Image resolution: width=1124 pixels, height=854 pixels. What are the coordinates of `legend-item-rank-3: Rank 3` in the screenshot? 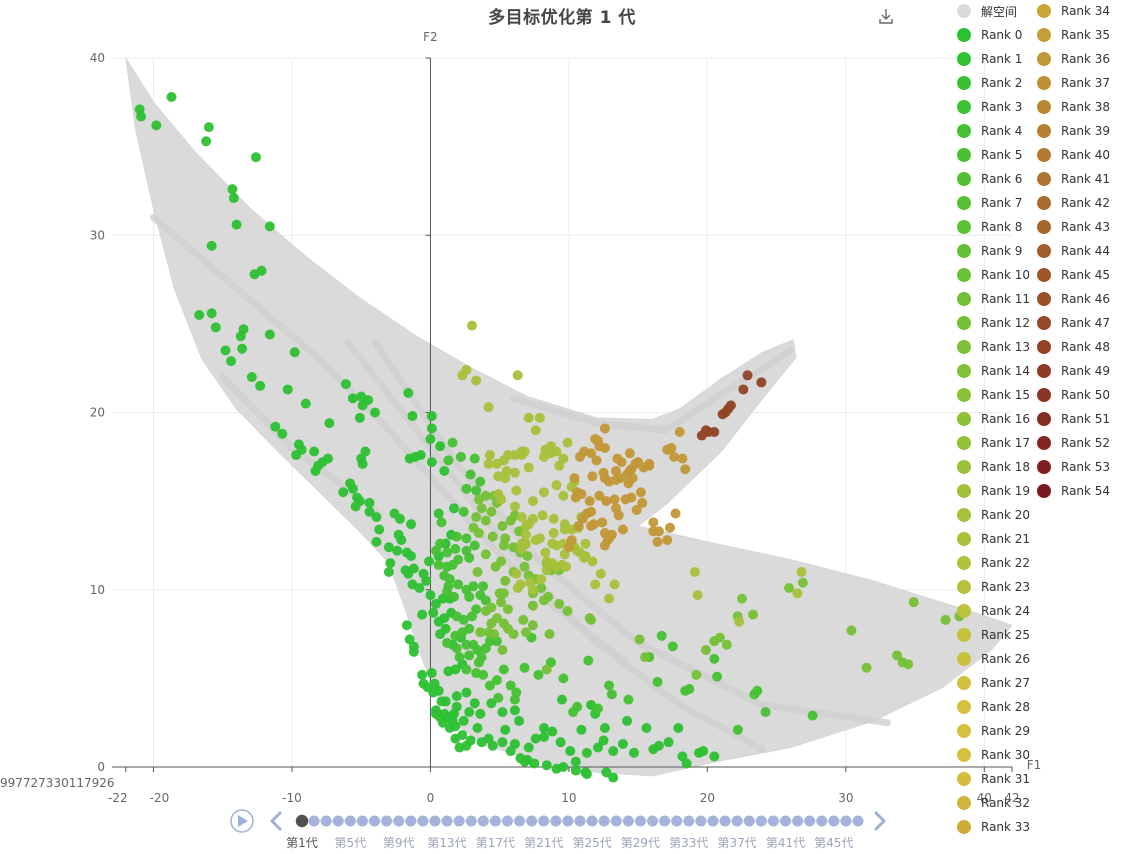 It's located at (989, 107).